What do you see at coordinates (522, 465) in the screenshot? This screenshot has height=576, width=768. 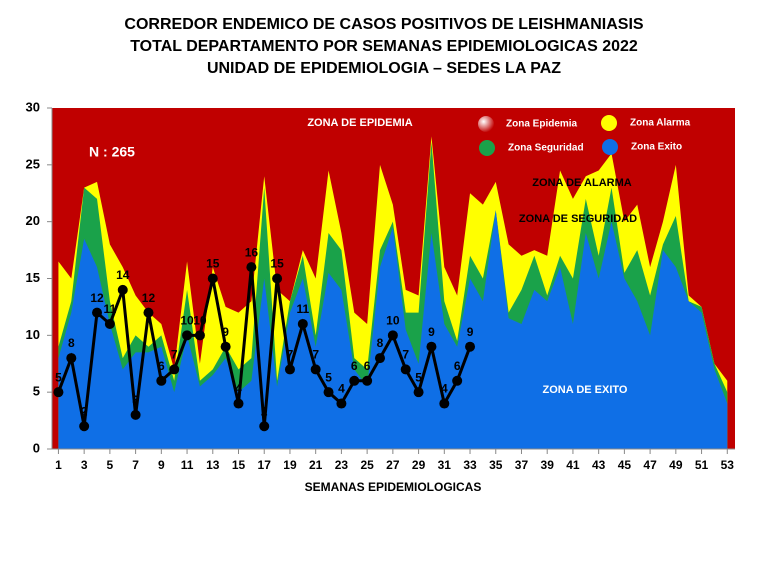 I see `x-tick-label: 37` at bounding box center [522, 465].